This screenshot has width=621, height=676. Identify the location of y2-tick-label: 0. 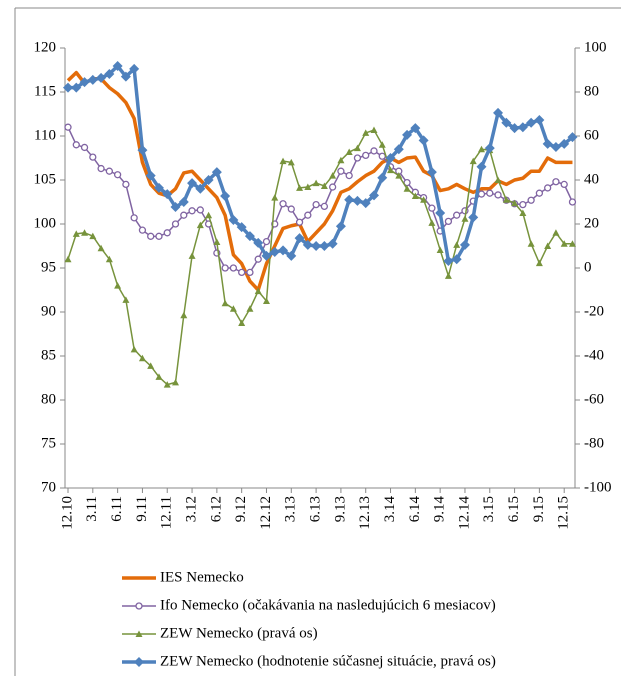
(588, 267).